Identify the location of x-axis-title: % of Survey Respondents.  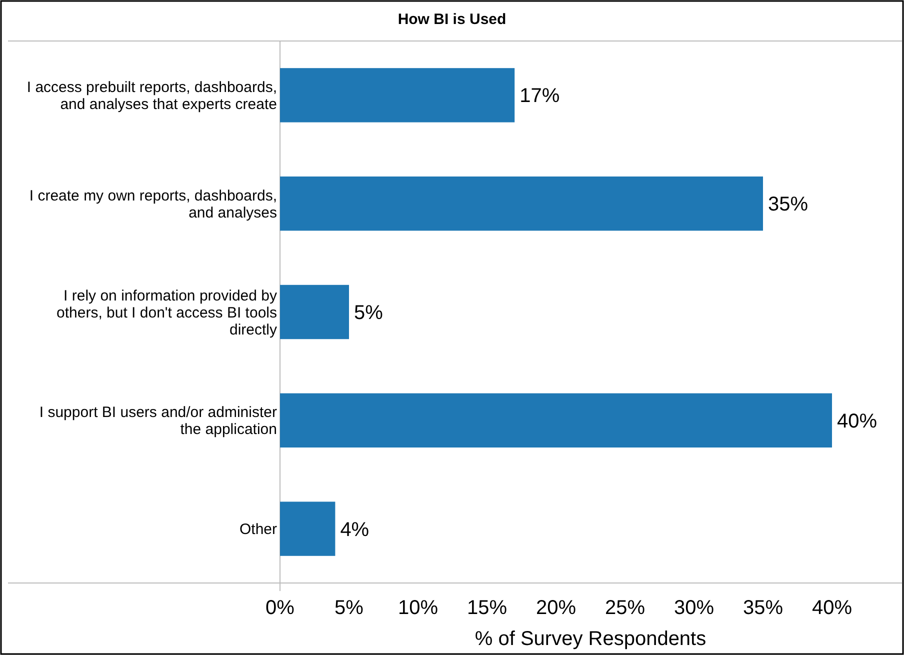
(590, 639).